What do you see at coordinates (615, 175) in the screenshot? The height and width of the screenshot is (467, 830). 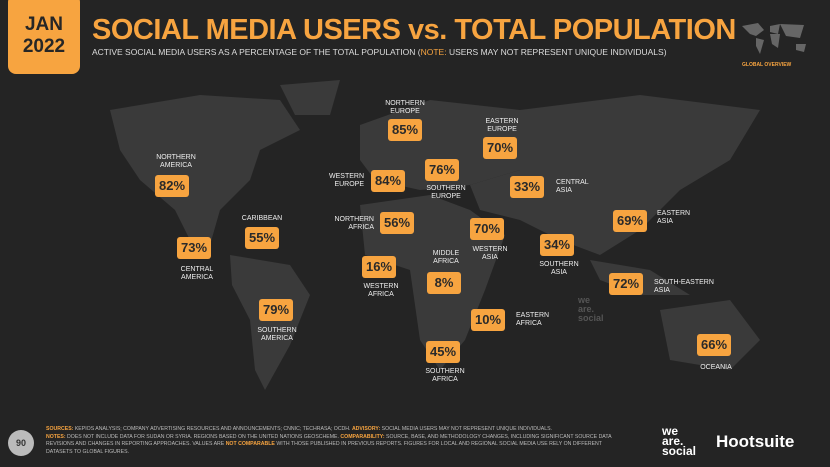 I see `asia-shape` at bounding box center [615, 175].